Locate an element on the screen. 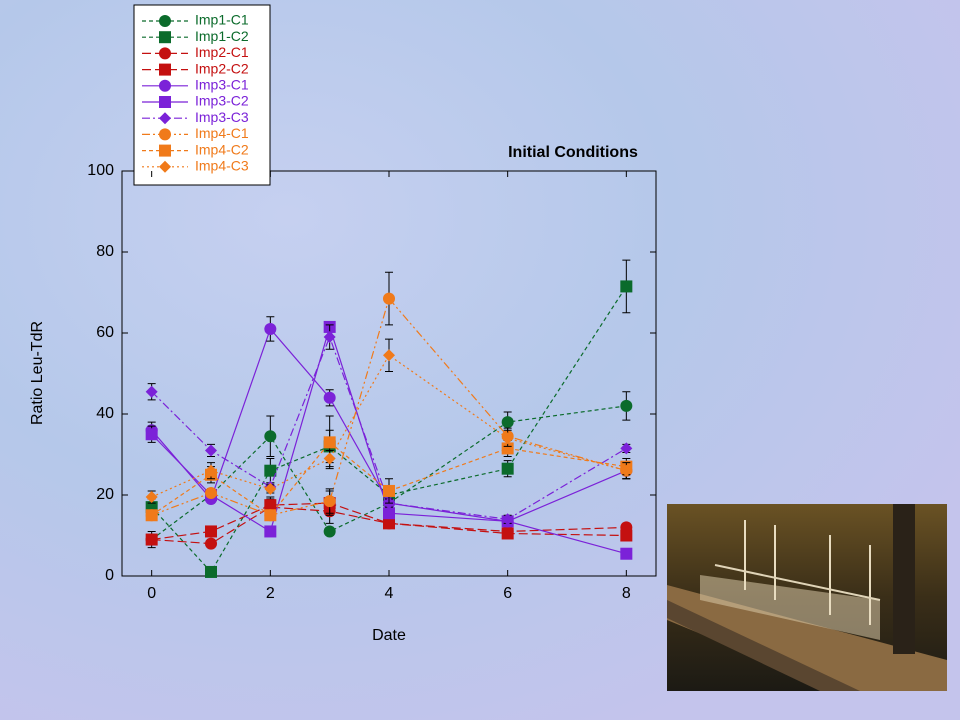  y-tick-label: 100 is located at coordinates (100, 170).